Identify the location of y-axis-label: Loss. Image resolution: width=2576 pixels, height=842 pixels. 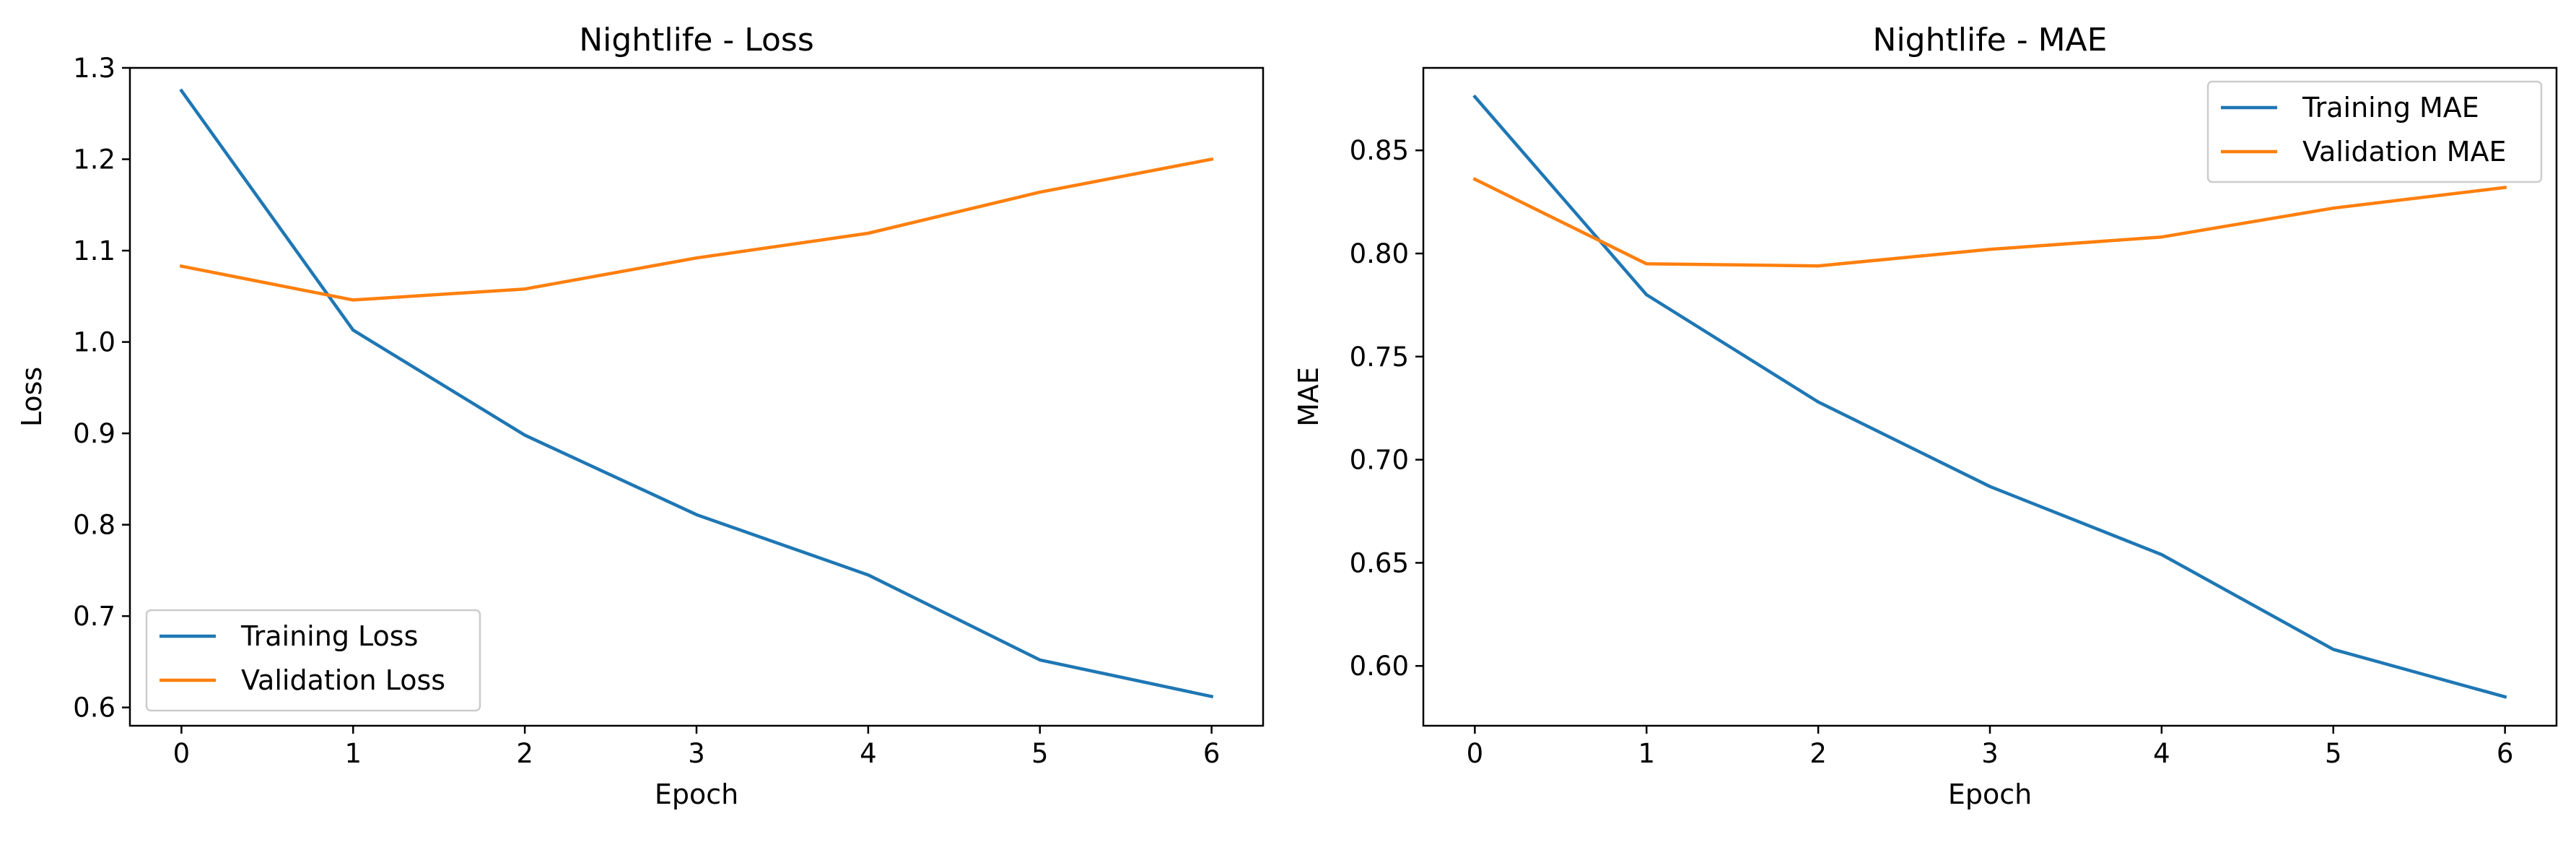
(32, 397).